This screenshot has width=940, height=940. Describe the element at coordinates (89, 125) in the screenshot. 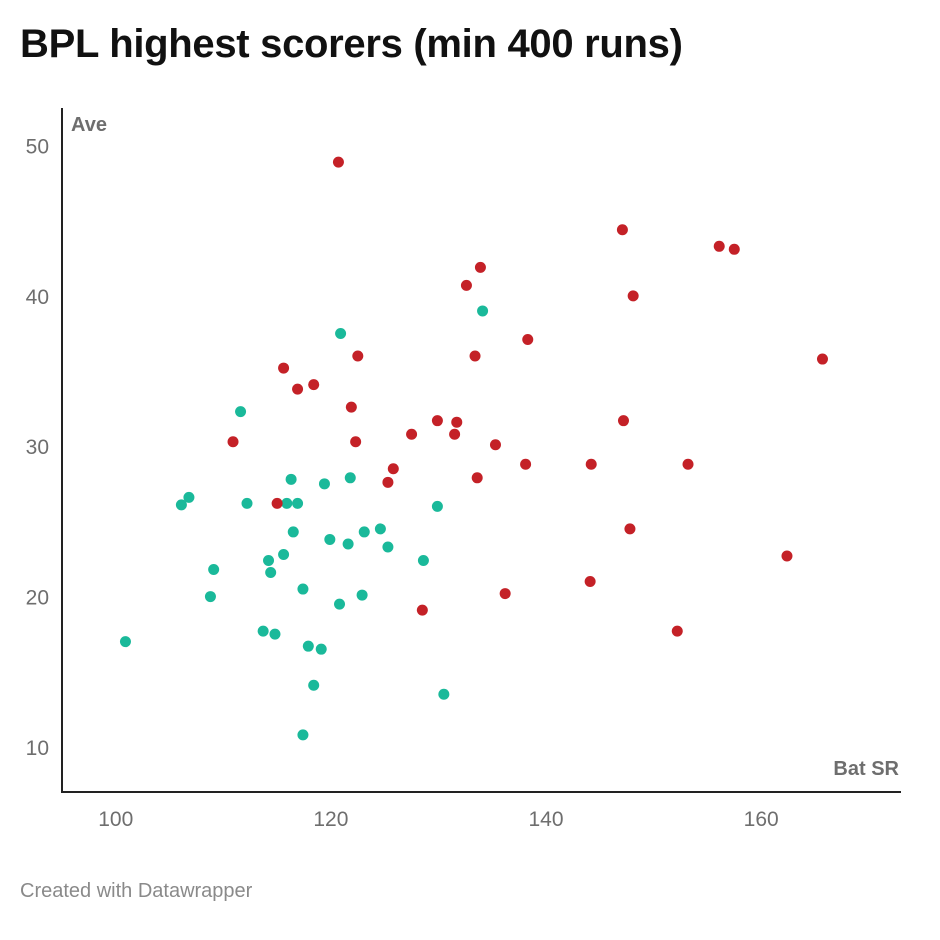

I see `y-axis-title: Ave` at that location.